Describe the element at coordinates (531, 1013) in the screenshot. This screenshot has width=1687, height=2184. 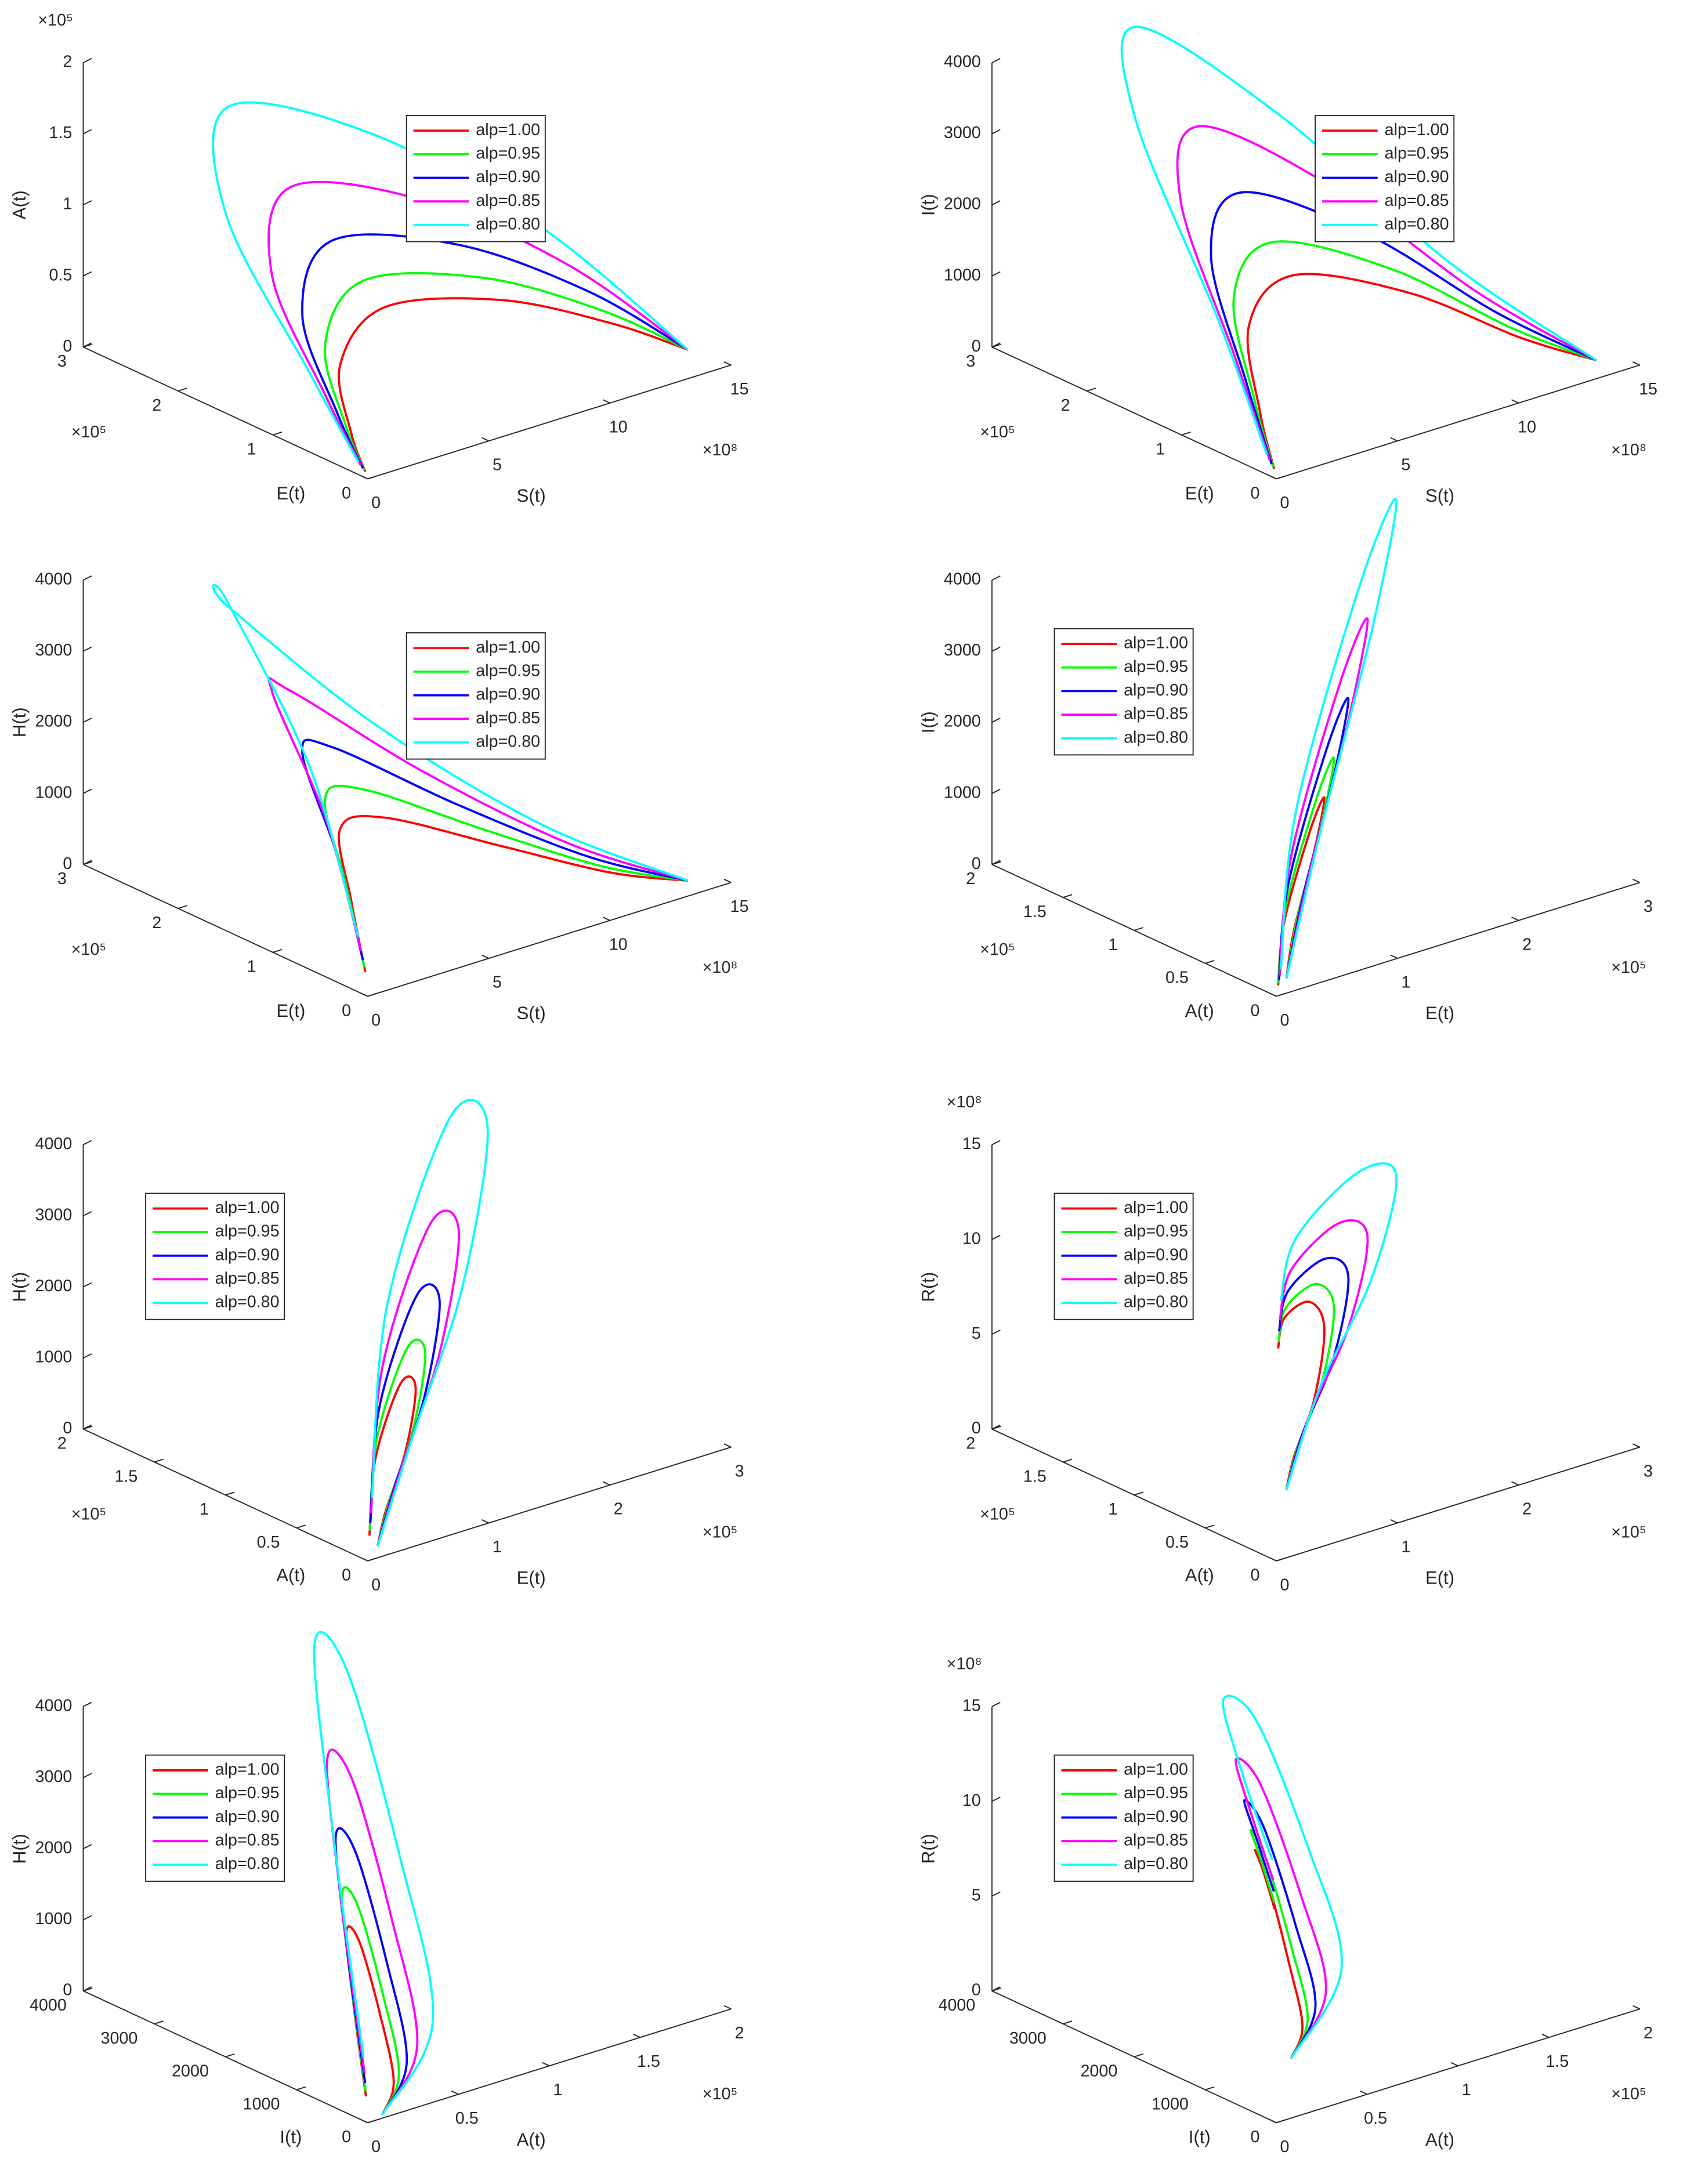
I see `x-axis-label: S(t)` at that location.